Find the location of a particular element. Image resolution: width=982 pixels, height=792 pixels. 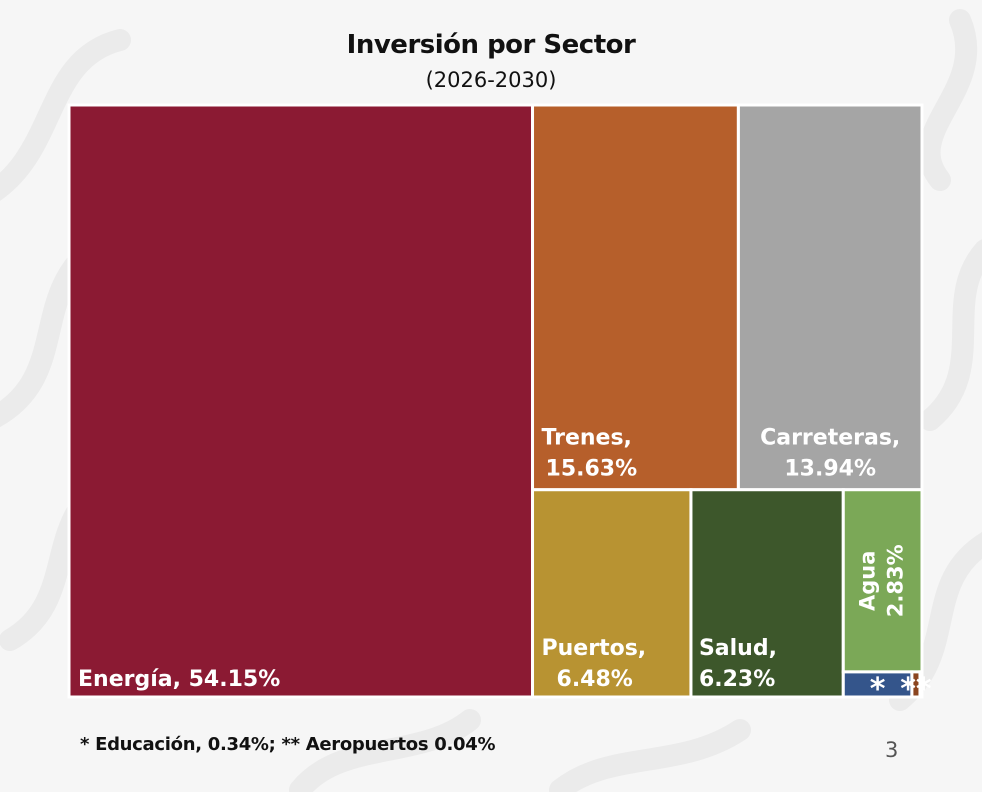

footnote: * Educación, 0.34%; ** Aeropuertos 0.04% is located at coordinates (288, 744).